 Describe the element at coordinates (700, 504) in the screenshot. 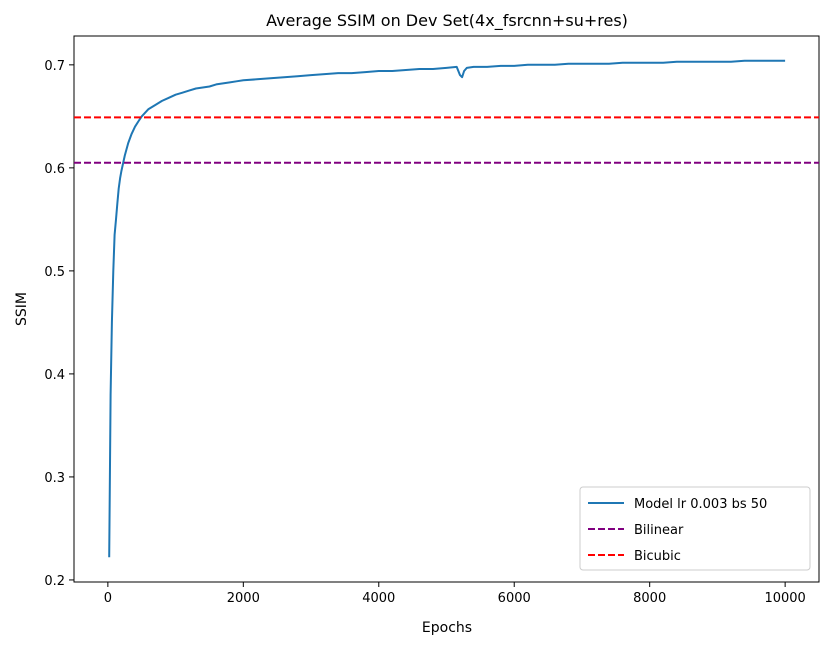

I see `legend-label-model-lr-0-003-bs-50: Model lr 0.003 bs 50` at that location.